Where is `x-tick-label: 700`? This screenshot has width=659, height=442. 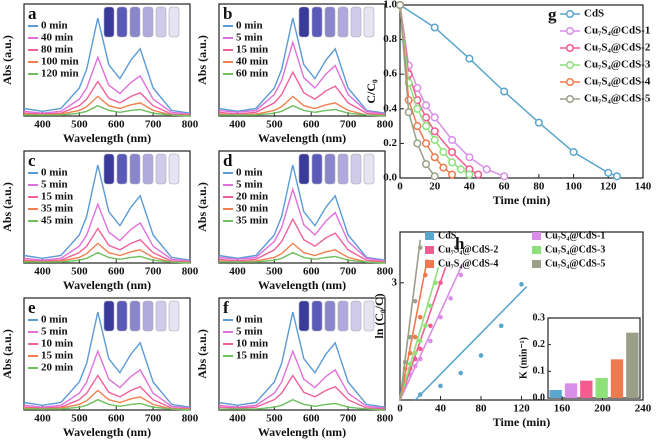
x-tick-label: 700 is located at coordinates (348, 272).